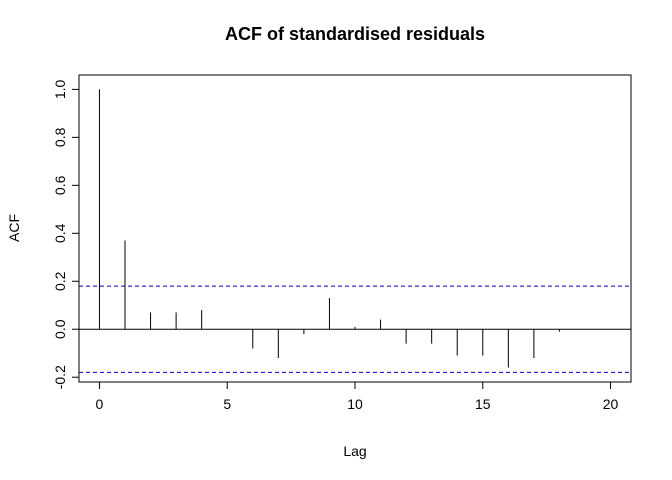 The height and width of the screenshot is (480, 672). Describe the element at coordinates (60, 89) in the screenshot. I see `y-tick-label: 1.0` at that location.